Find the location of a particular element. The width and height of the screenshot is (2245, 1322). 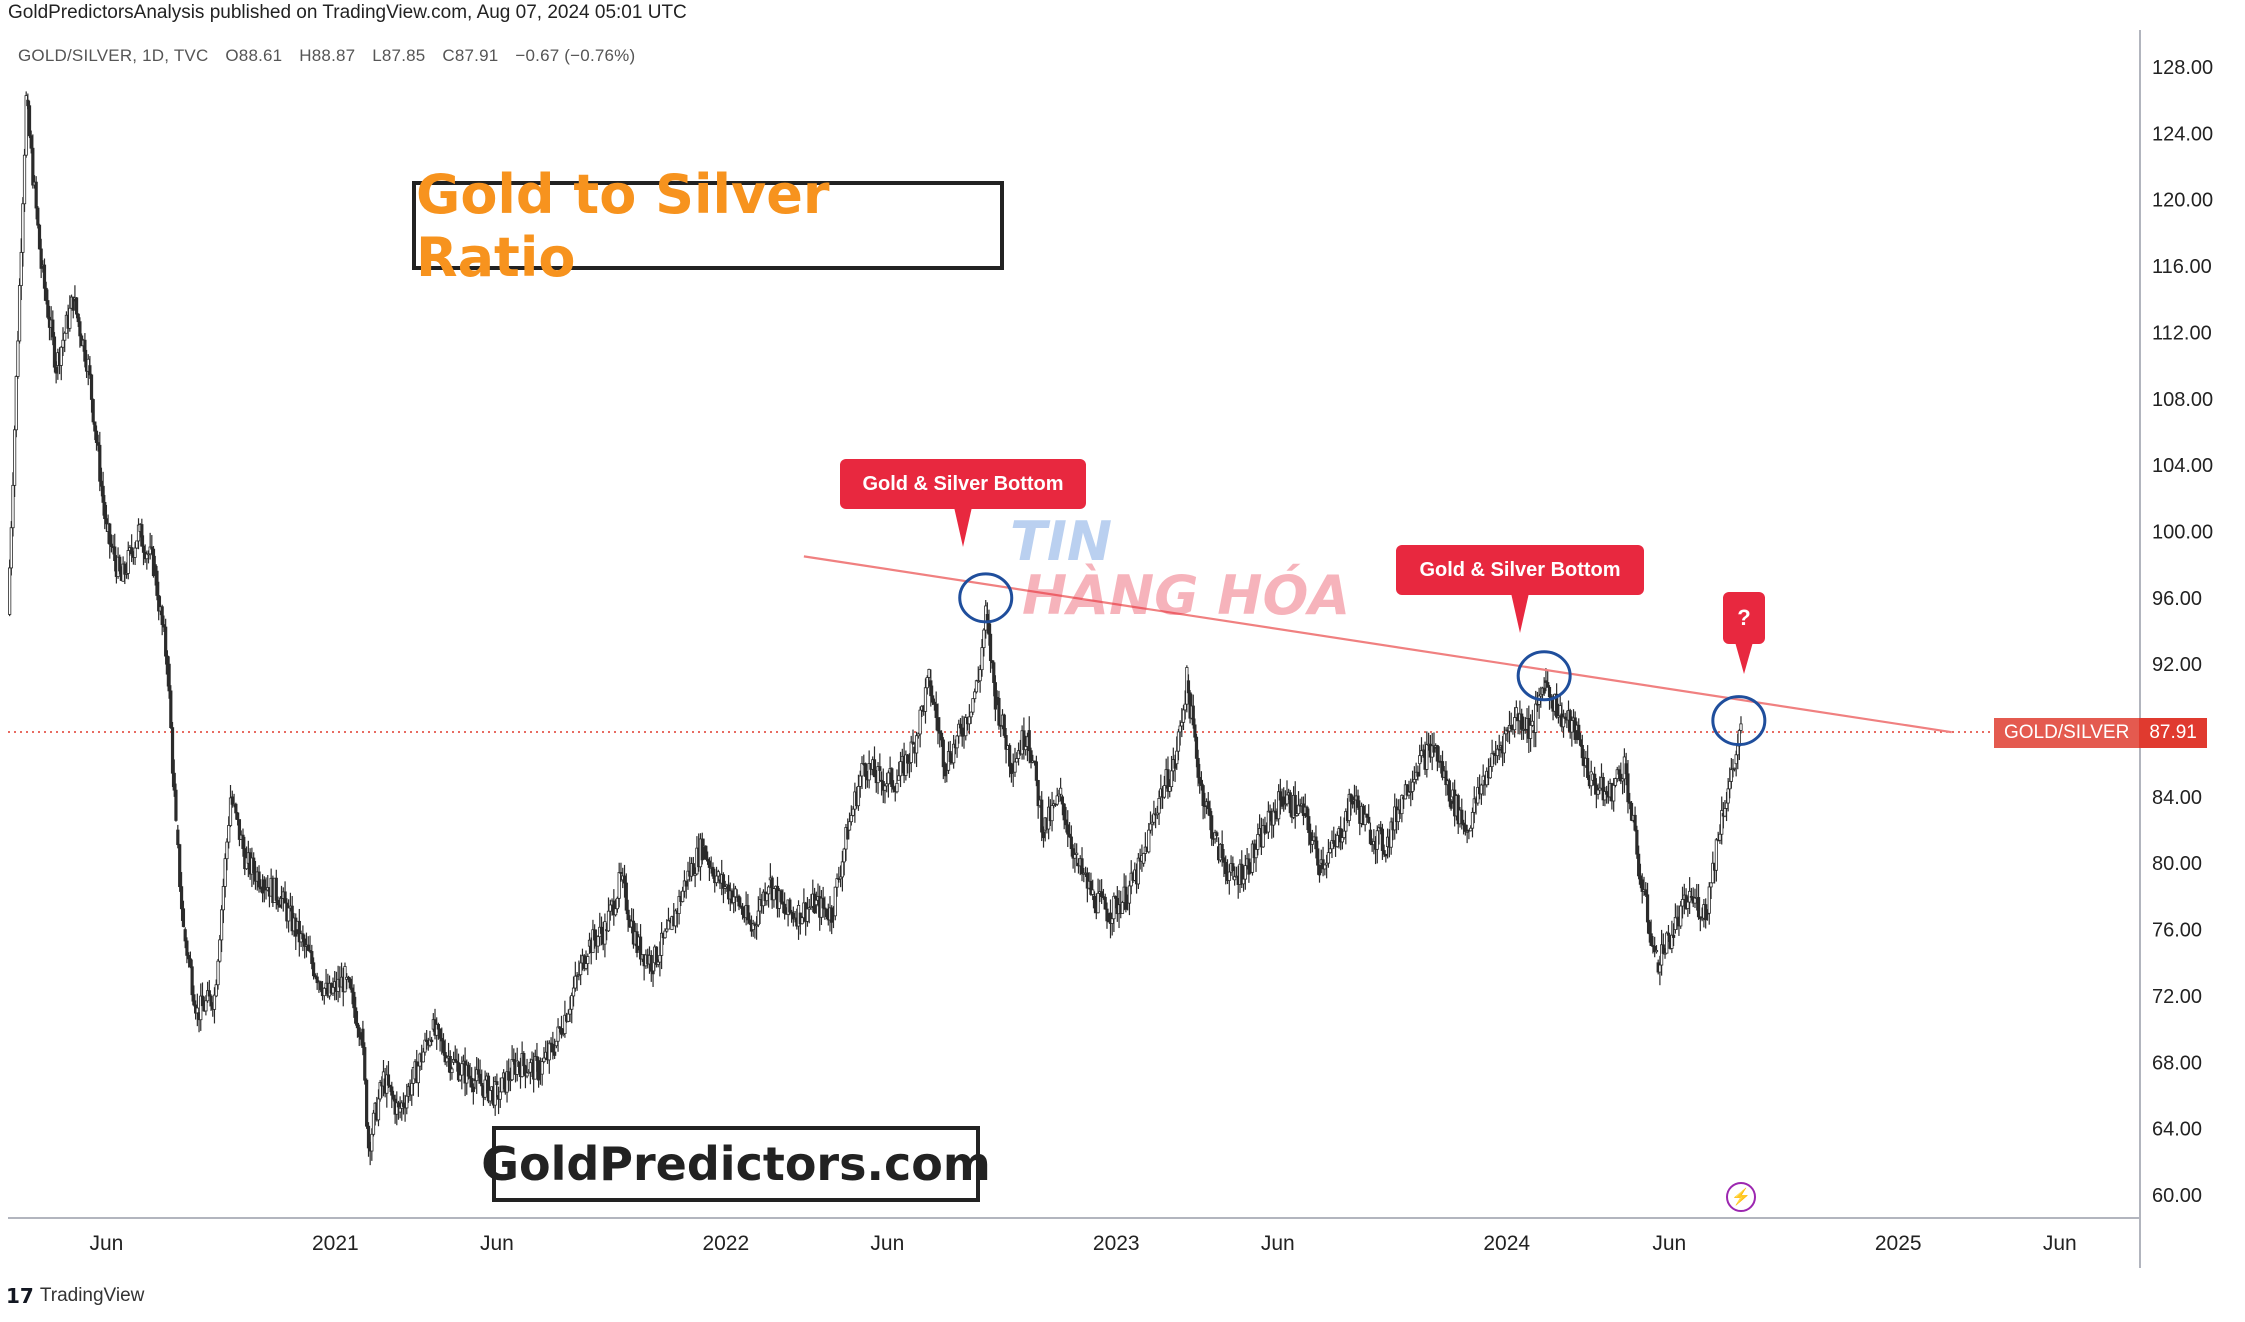

tradingview-brand: 17 TradingView is located at coordinates (75, 1296).